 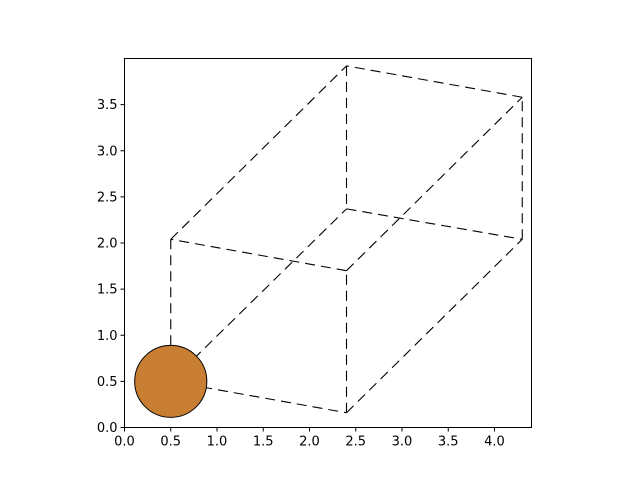 I want to click on x-tick-label: 3.0, so click(x=402, y=442).